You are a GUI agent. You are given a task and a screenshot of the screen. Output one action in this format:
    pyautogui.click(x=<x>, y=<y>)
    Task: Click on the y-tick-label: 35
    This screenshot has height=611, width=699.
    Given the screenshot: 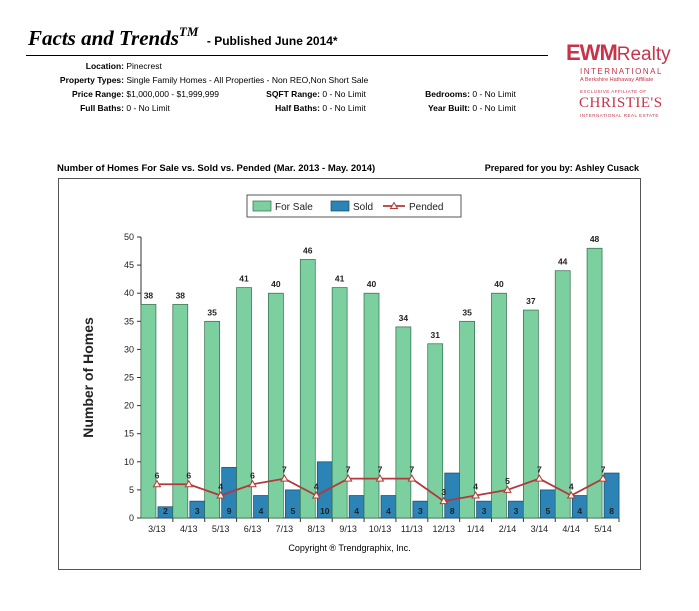 What is the action you would take?
    pyautogui.click(x=129, y=321)
    